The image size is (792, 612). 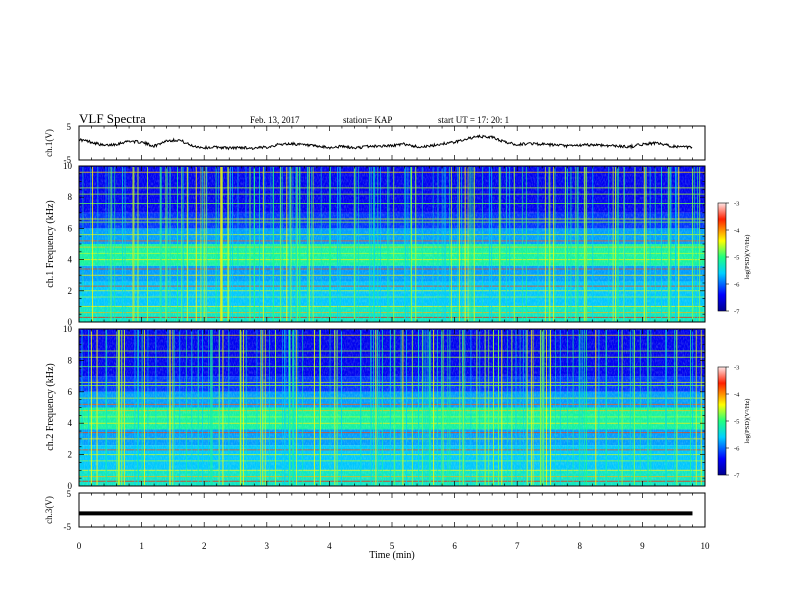 What do you see at coordinates (204, 546) in the screenshot?
I see `time-tick-label: 2` at bounding box center [204, 546].